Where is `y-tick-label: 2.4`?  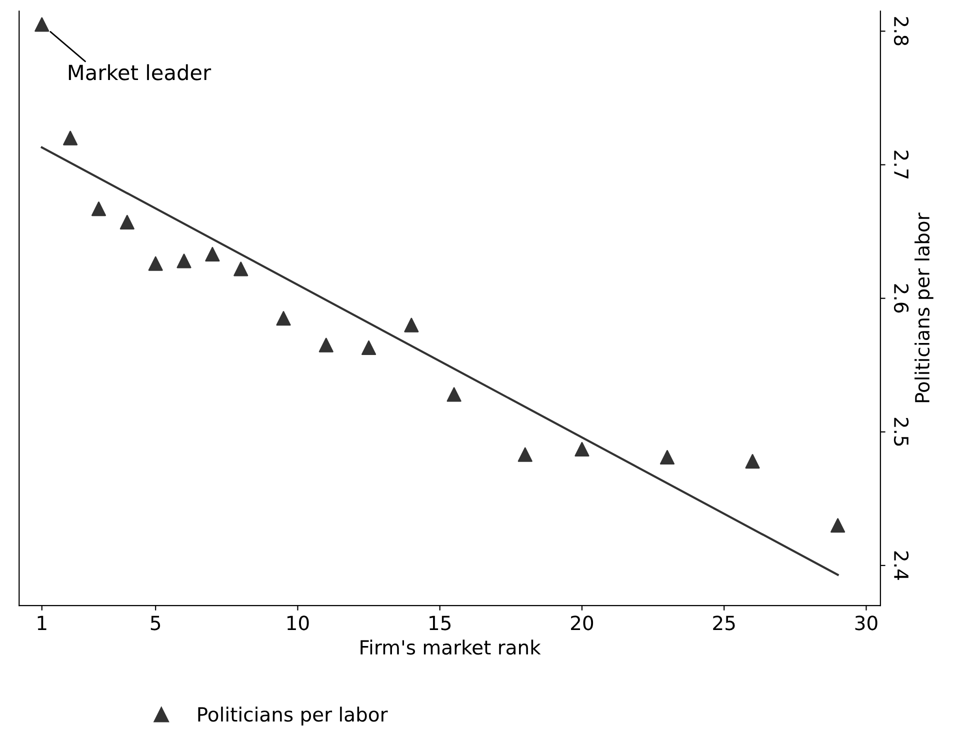
y-tick-label: 2.4 is located at coordinates (901, 565).